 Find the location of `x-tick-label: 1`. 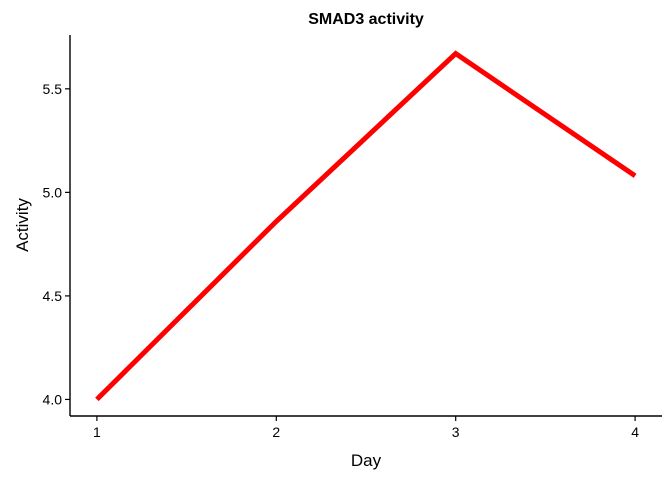

x-tick-label: 1 is located at coordinates (97, 432).